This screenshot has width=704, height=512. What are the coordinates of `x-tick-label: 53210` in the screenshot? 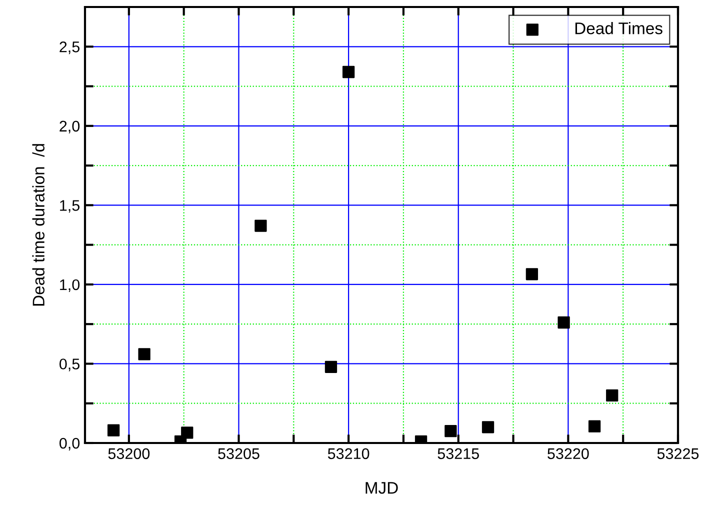 It's located at (349, 454).